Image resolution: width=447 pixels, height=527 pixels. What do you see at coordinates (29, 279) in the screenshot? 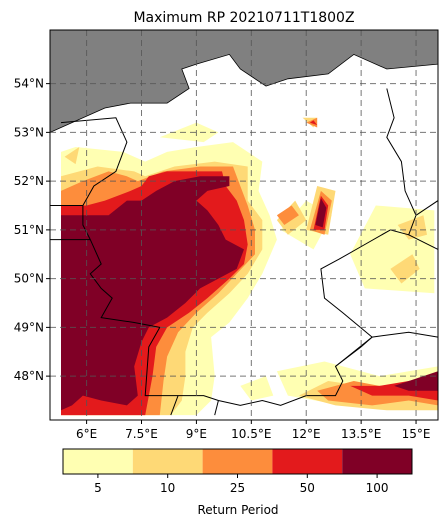
I see `y-tick-label: 50°N` at bounding box center [29, 279].